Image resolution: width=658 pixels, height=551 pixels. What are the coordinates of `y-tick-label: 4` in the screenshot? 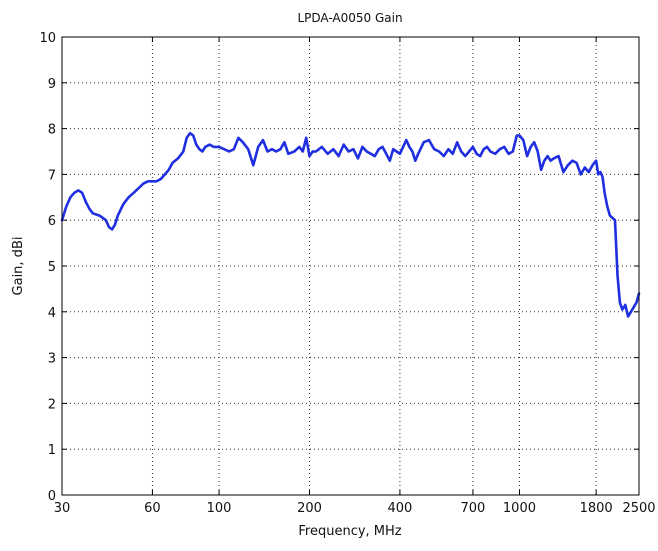 It's located at (52, 313).